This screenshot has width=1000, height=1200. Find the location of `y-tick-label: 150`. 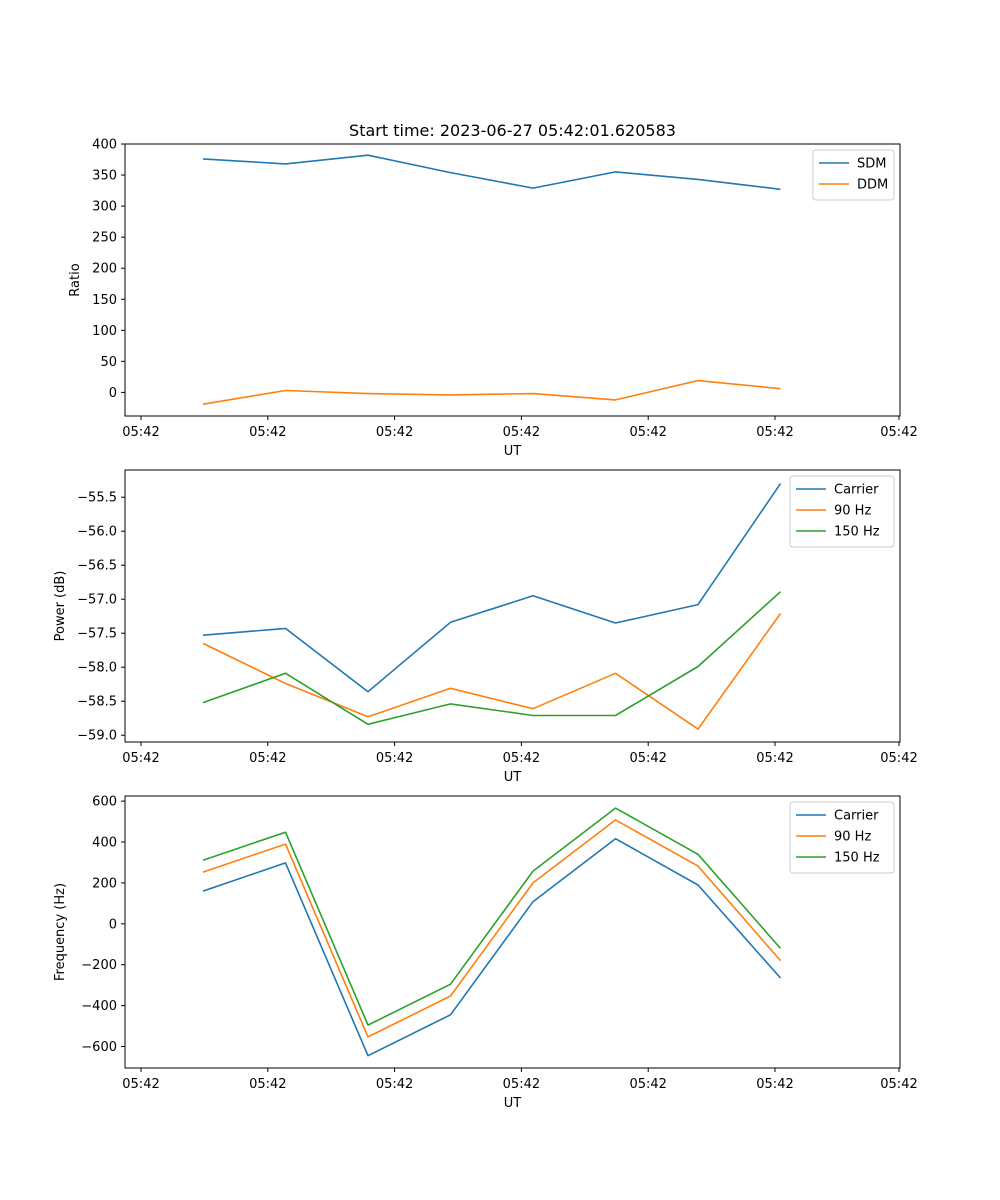

y-tick-label: 150 is located at coordinates (104, 300).